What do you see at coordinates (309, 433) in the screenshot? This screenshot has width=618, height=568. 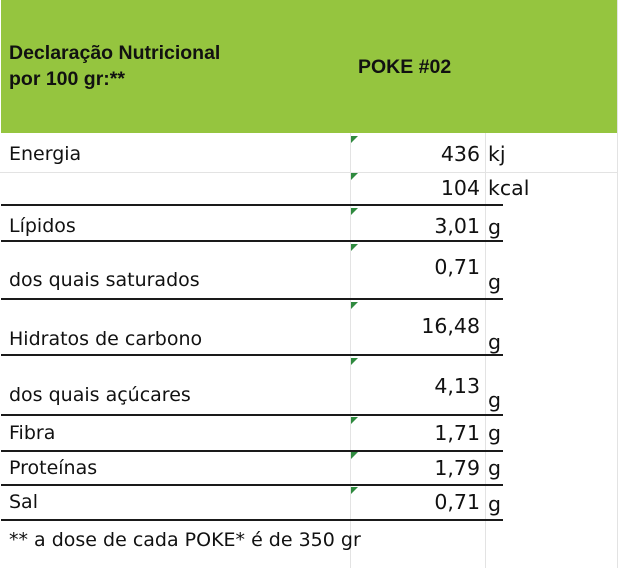 I see `table-row: Fibra 1,71 g` at bounding box center [309, 433].